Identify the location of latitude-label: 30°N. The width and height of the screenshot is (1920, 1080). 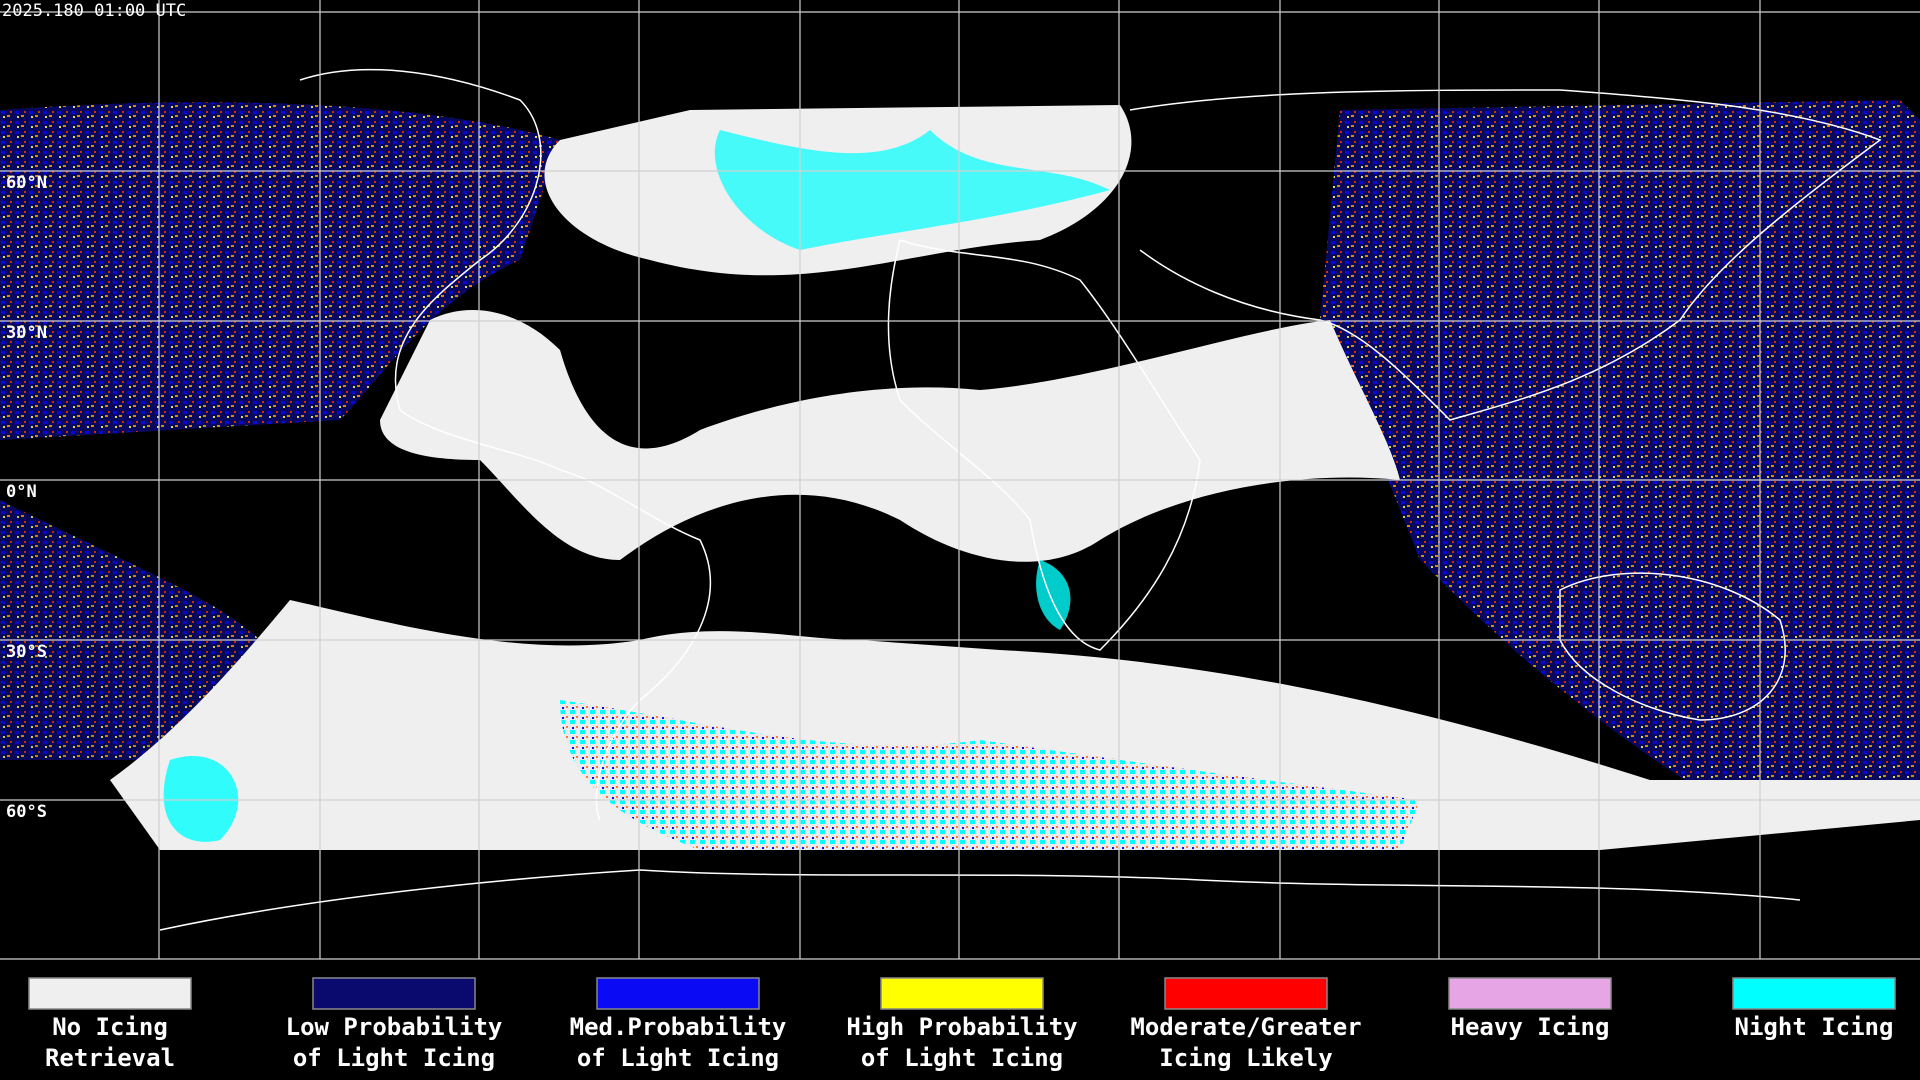
(26, 333).